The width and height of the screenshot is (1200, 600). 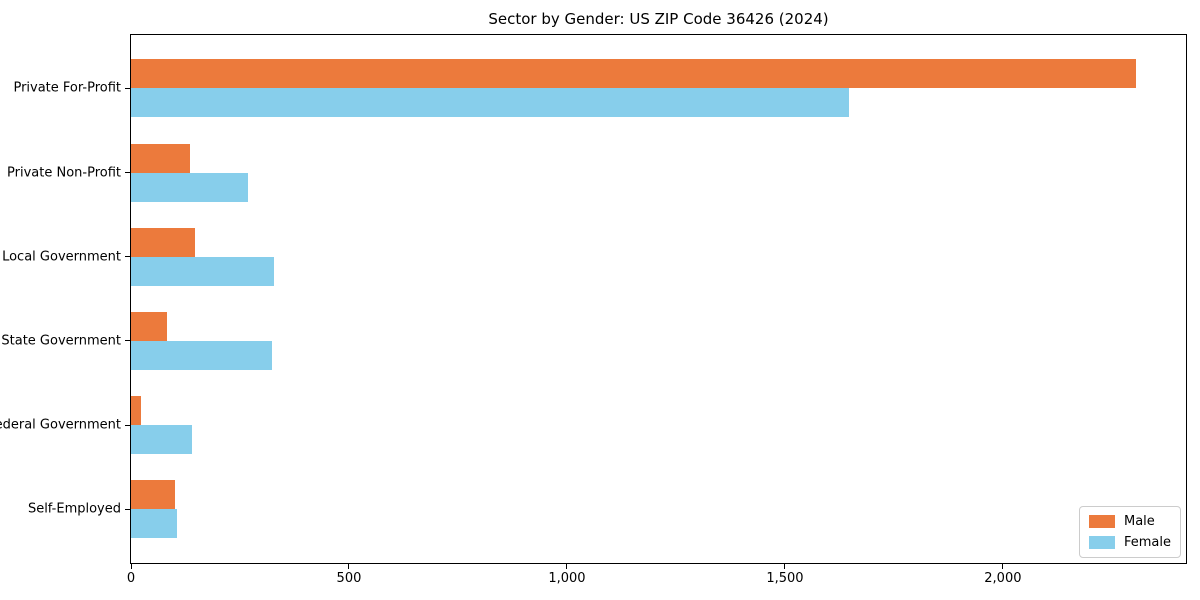 What do you see at coordinates (1129, 532) in the screenshot?
I see `legend: Male Female` at bounding box center [1129, 532].